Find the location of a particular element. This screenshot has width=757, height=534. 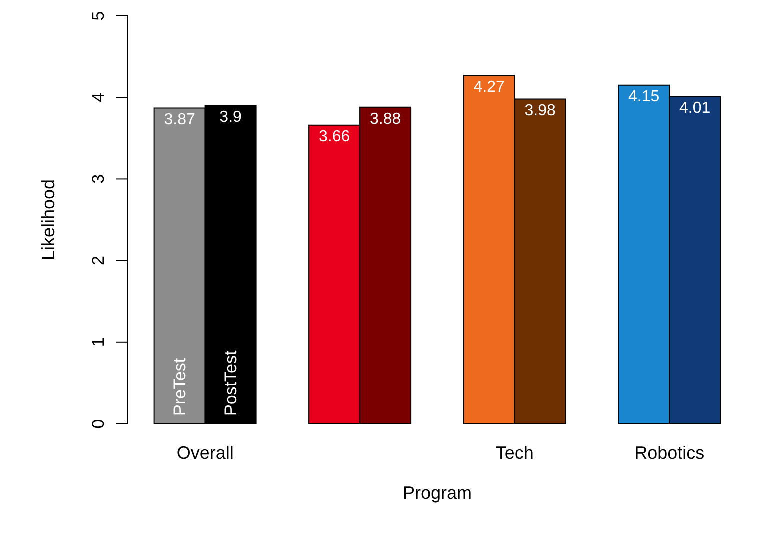

y-tick-label: 3 is located at coordinates (98, 179).